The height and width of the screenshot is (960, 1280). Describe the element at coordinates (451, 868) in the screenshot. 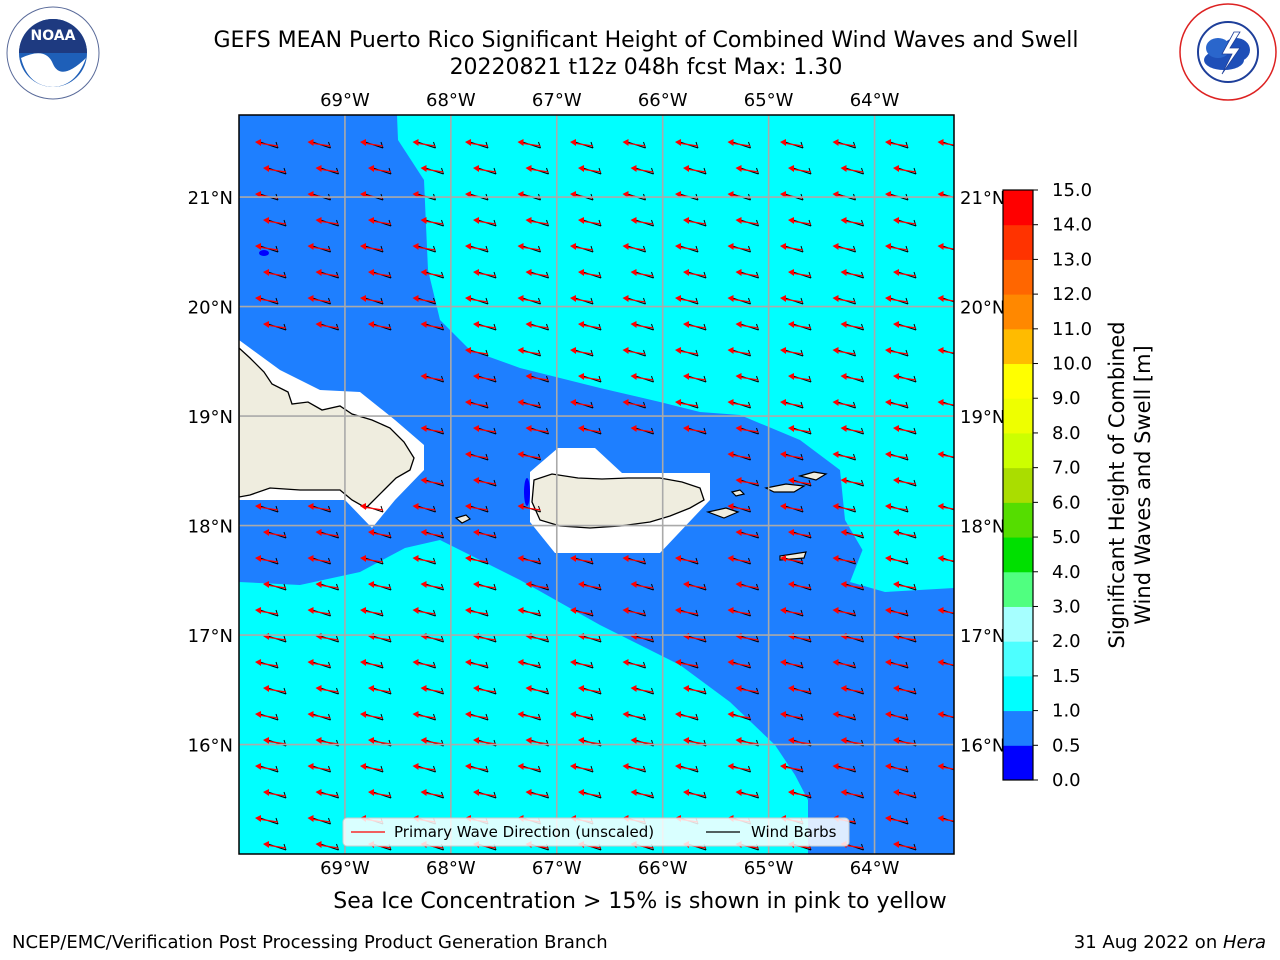

I see `lon-label-bottom: 68°W` at that location.